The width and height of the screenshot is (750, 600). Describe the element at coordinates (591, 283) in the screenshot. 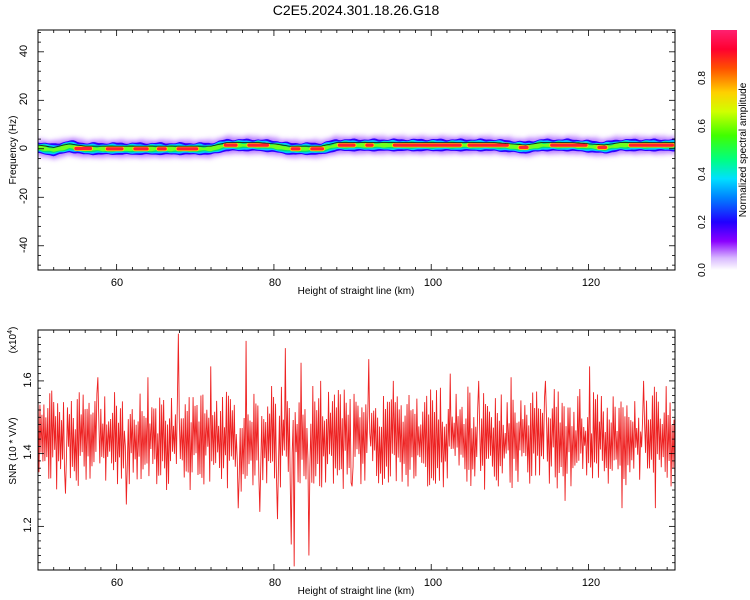

I see `top-x-tick-label-120: 120` at that location.